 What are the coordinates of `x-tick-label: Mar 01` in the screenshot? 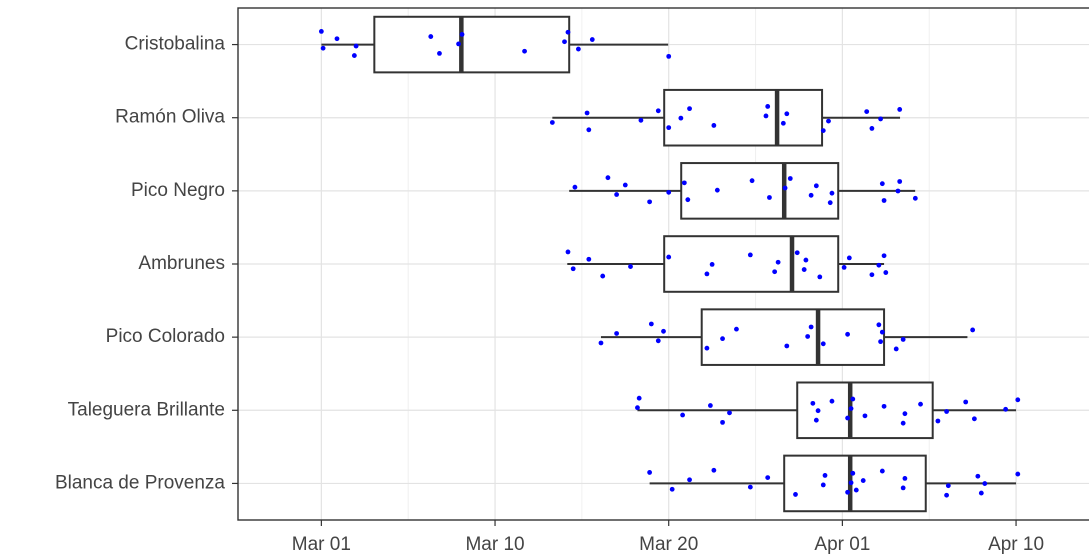 It's located at (321, 544).